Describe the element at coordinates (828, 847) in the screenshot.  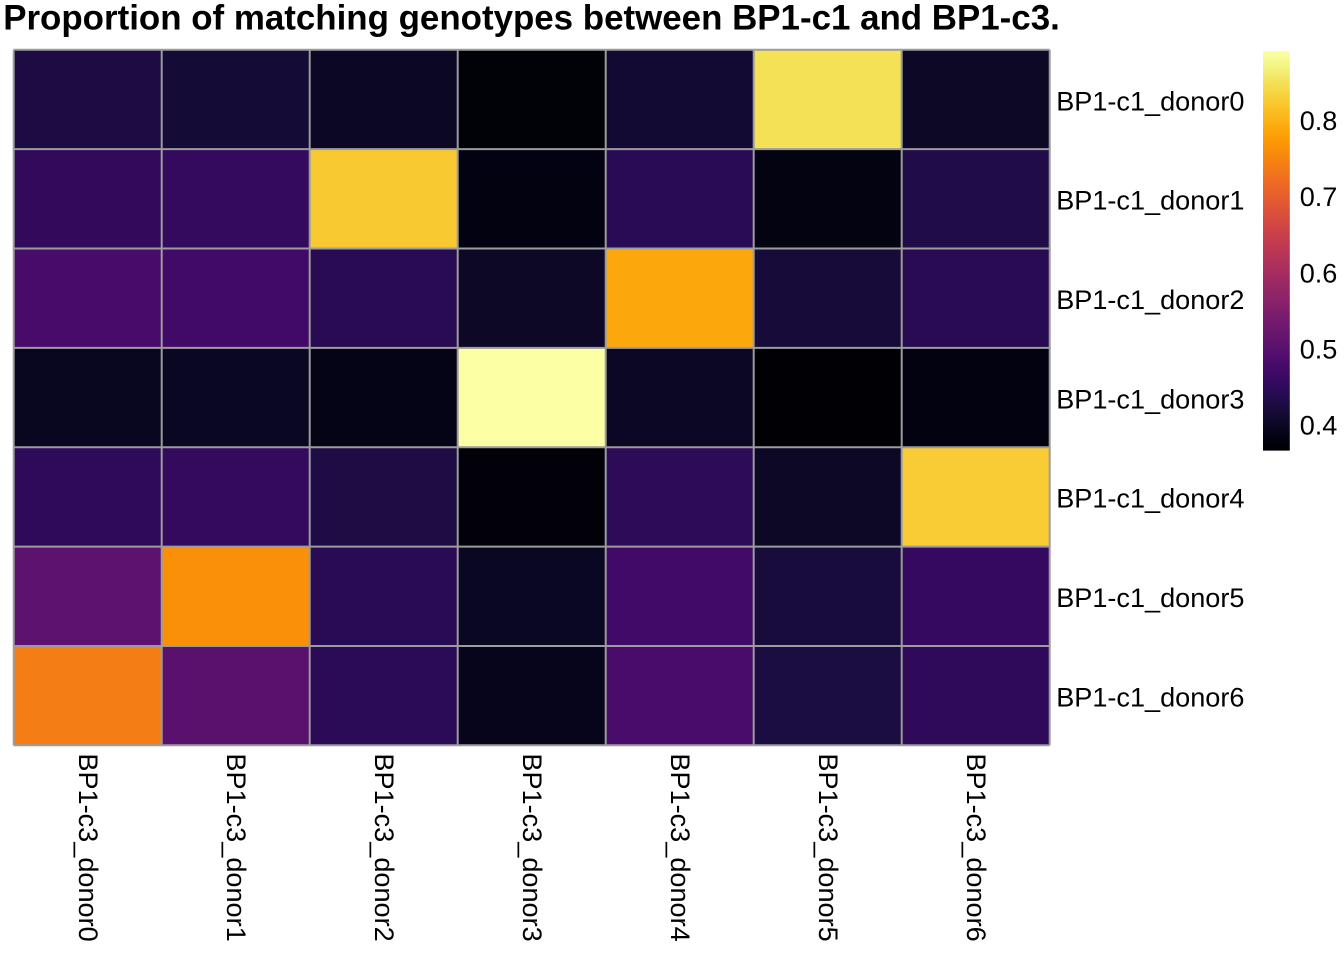
I see `svg-text: BP1-c3_donor5` at that location.